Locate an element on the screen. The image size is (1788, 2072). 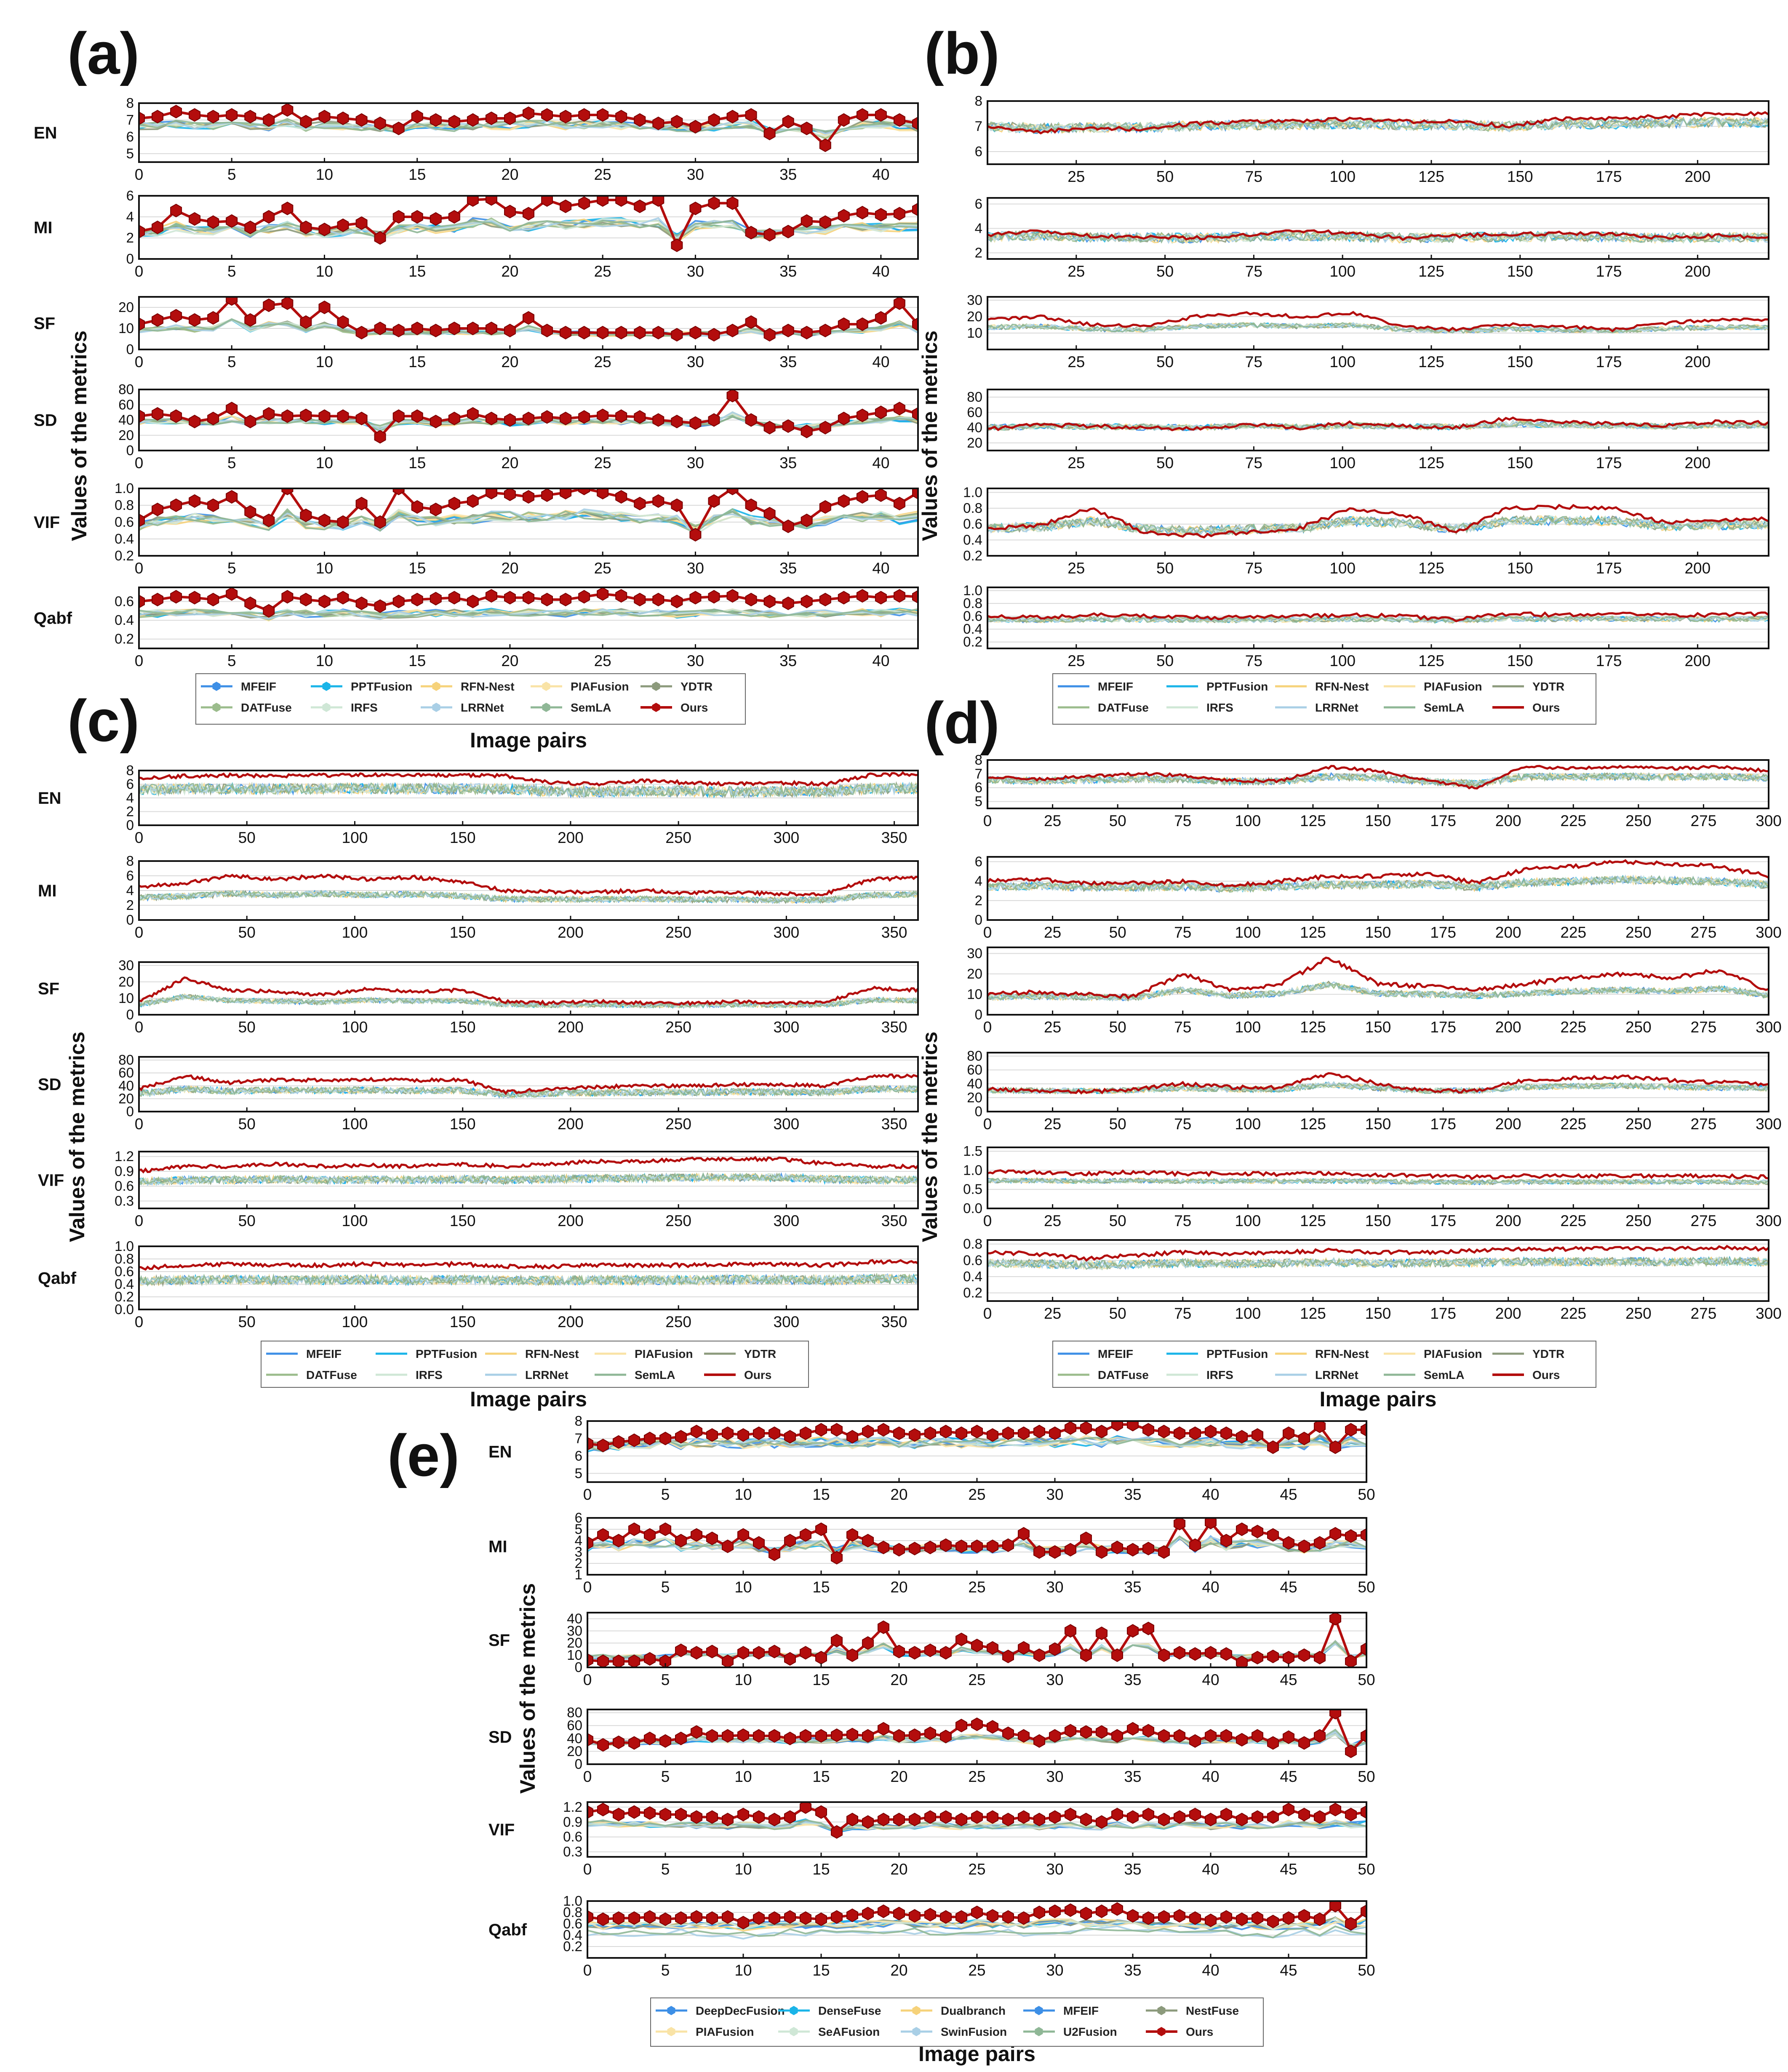
y-tick-label: 8 is located at coordinates (130, 861).